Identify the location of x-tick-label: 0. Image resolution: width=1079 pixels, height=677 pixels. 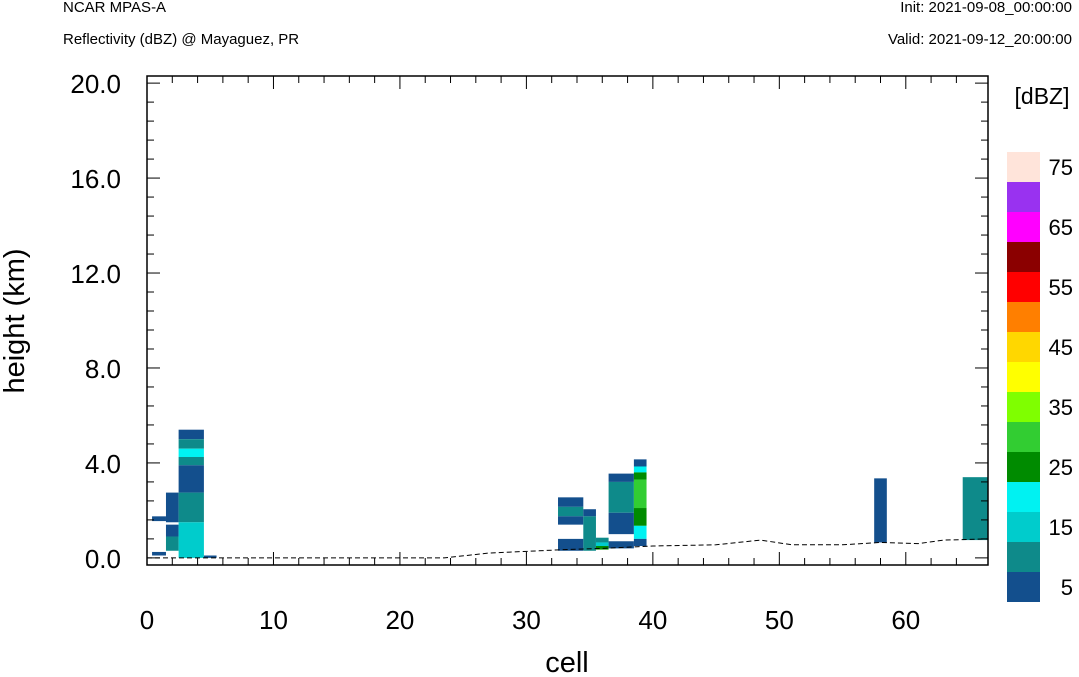
(147, 620).